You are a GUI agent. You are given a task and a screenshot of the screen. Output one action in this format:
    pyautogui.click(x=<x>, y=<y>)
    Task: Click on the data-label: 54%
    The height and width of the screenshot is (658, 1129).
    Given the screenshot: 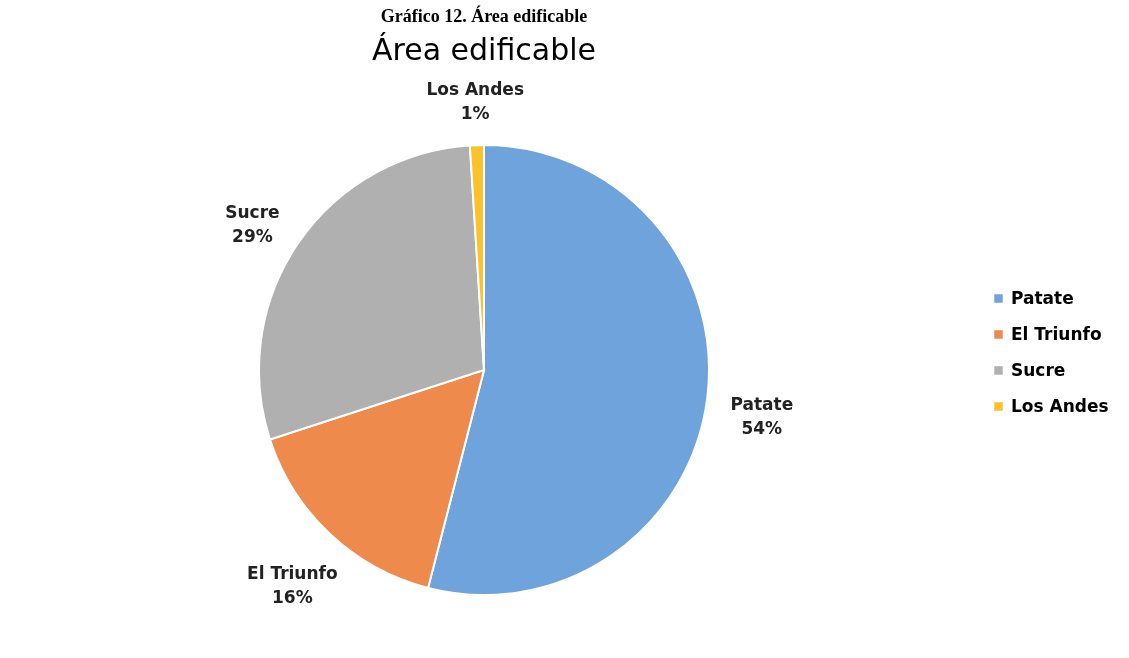 What is the action you would take?
    pyautogui.click(x=762, y=428)
    